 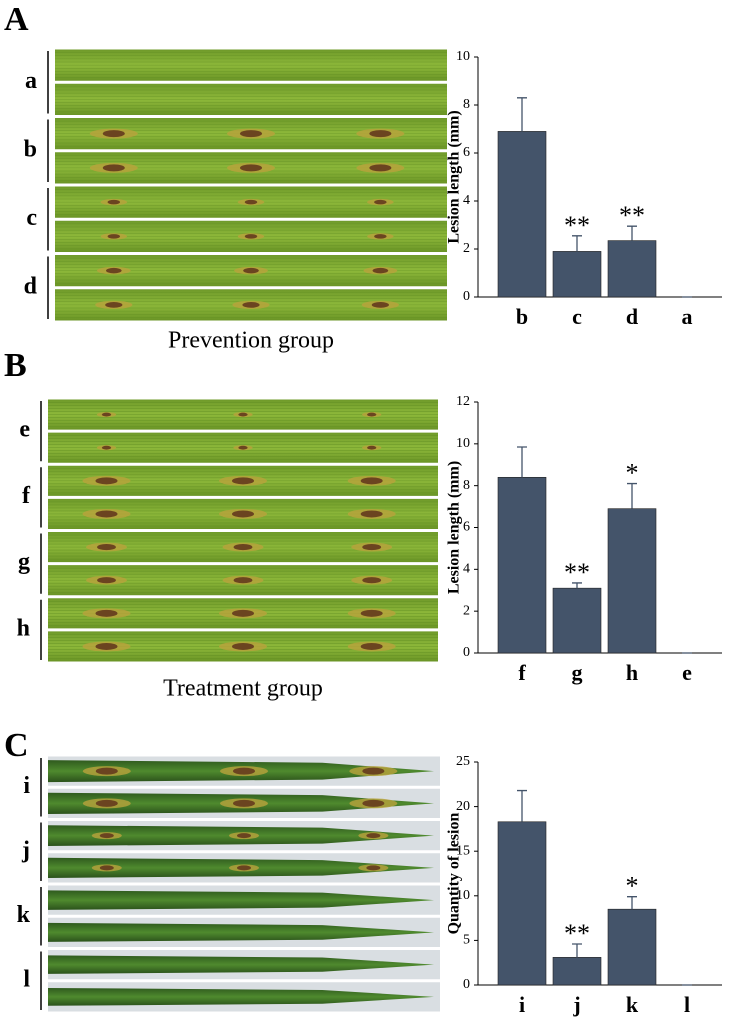 What do you see at coordinates (16, 19) in the screenshot?
I see `panel-label: A` at bounding box center [16, 19].